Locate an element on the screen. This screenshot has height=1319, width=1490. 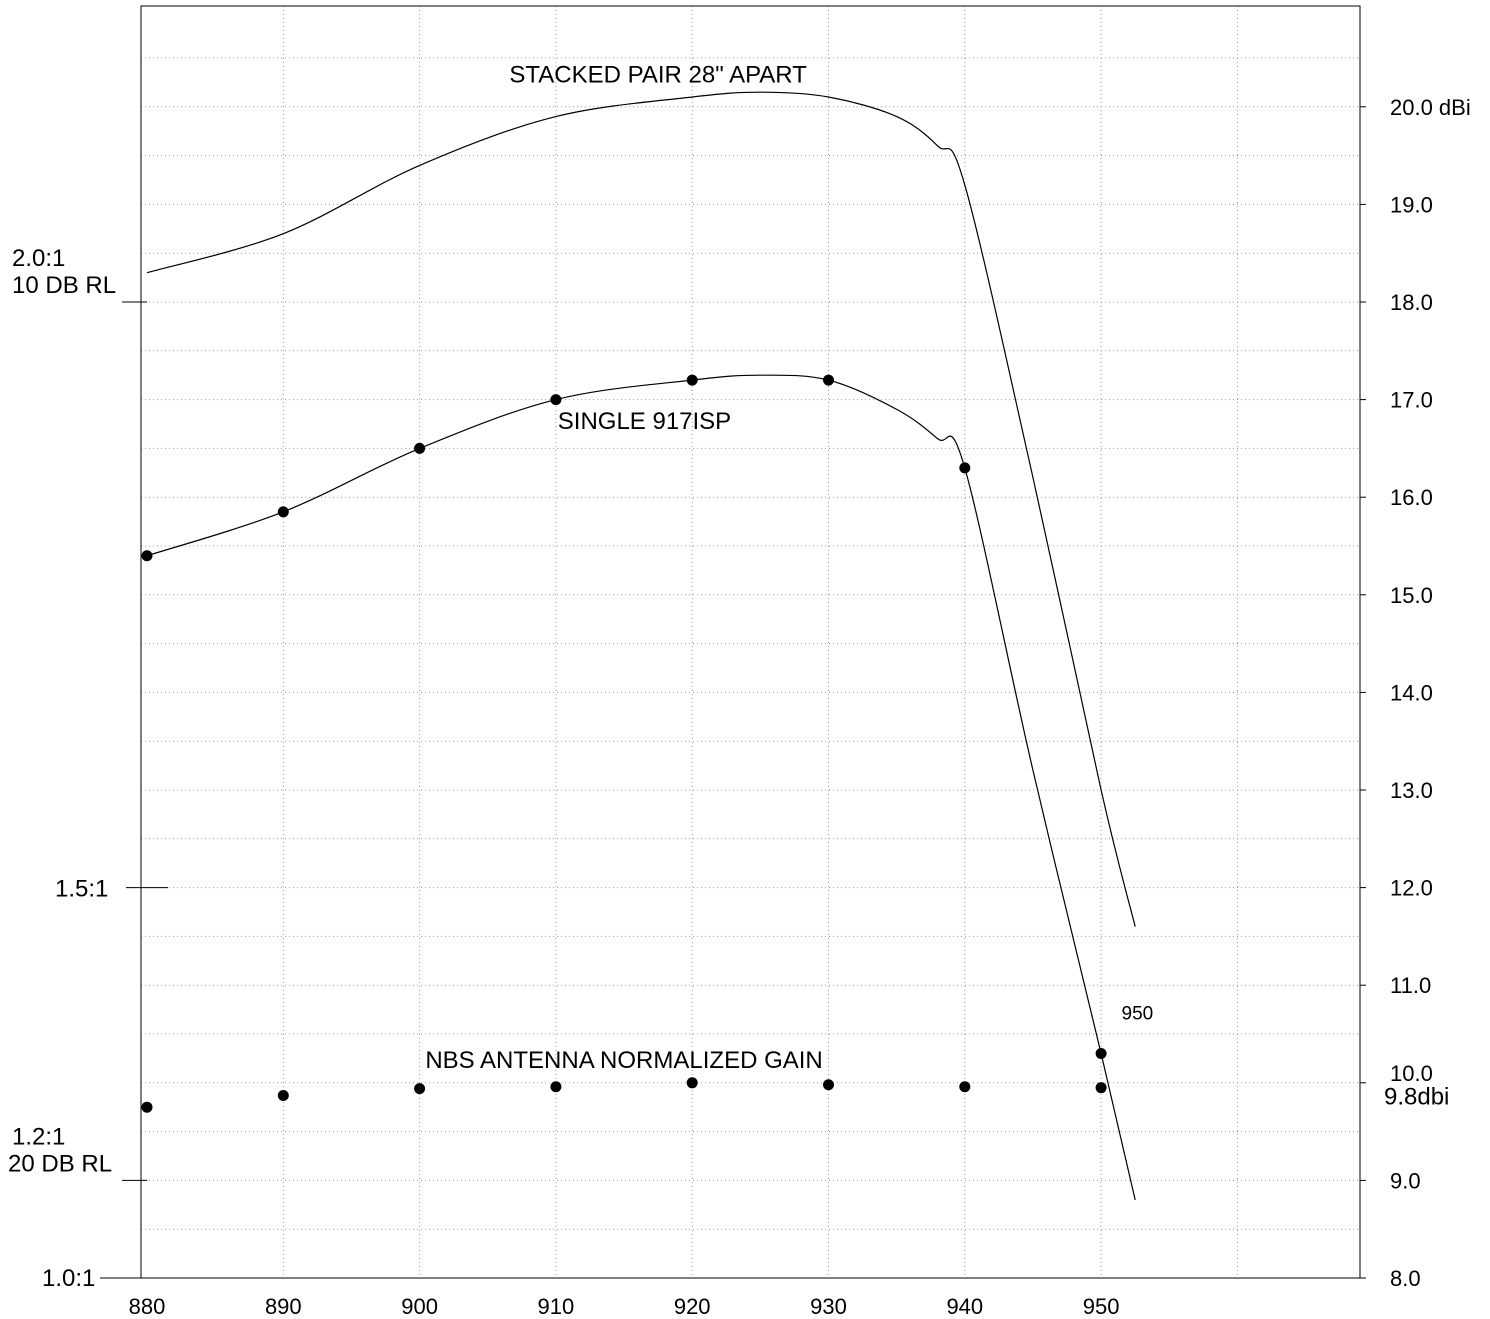
x-tick-label: 950 is located at coordinates (1101, 1306).